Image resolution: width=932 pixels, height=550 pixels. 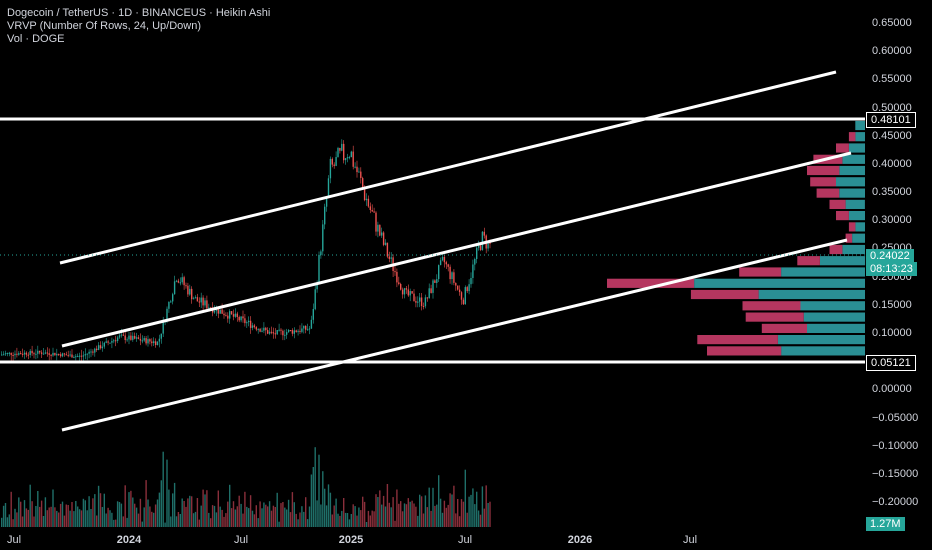 I want to click on legend-volume: Vol · DOGE, so click(x=36, y=39).